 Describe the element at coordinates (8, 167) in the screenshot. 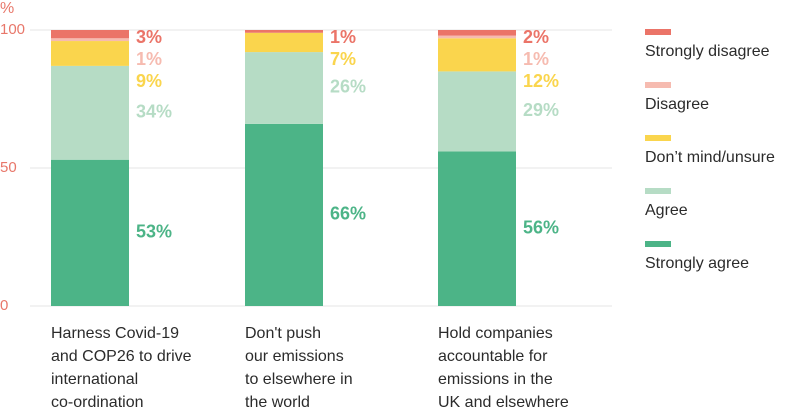

I see `y-tick-label: 50` at that location.